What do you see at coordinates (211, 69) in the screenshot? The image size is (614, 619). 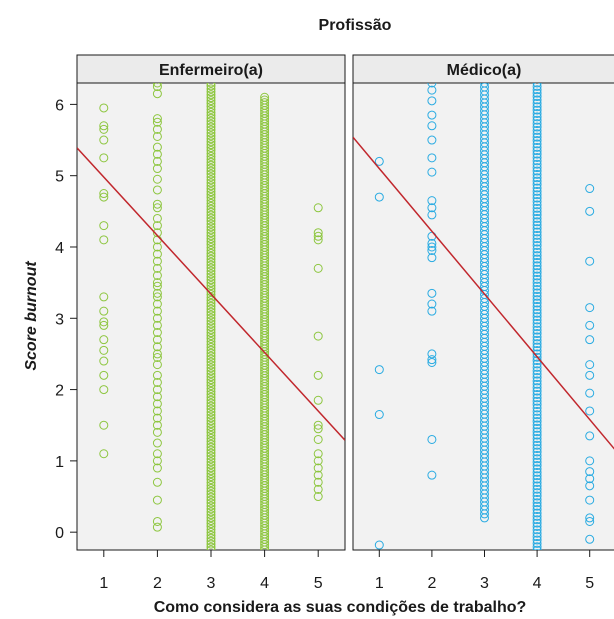 I see `panel-header-enfermeiro` at bounding box center [211, 69].